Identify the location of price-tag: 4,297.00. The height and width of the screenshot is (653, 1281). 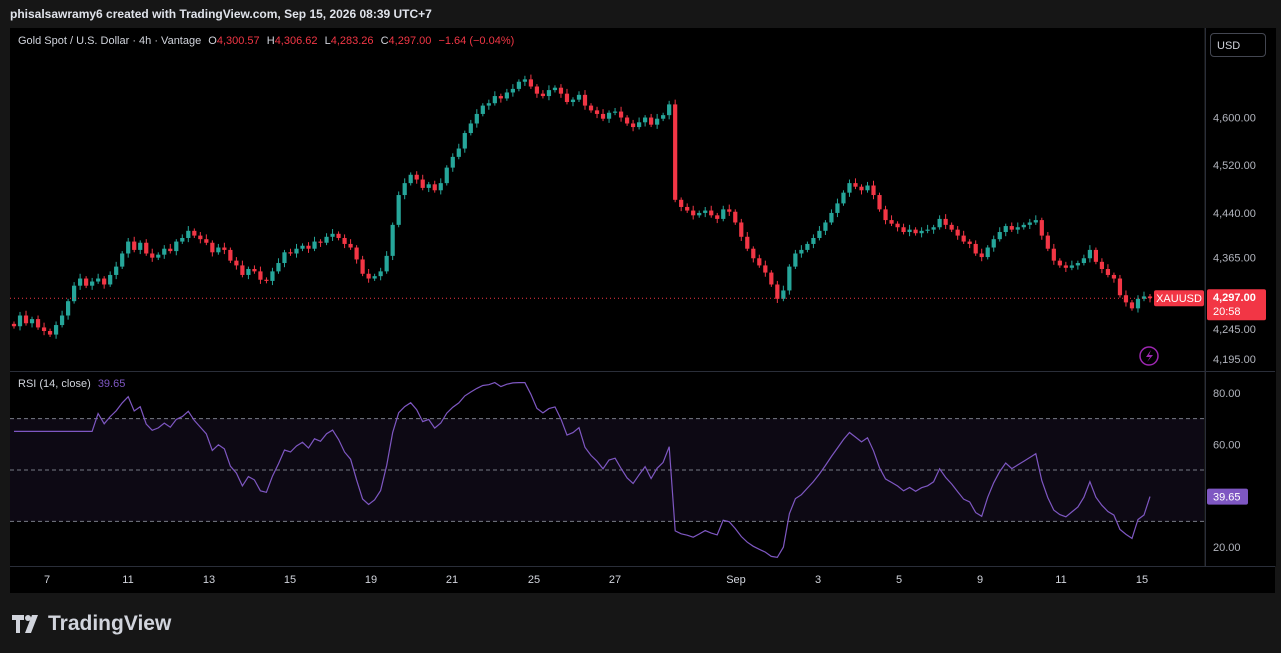
(1234, 298).